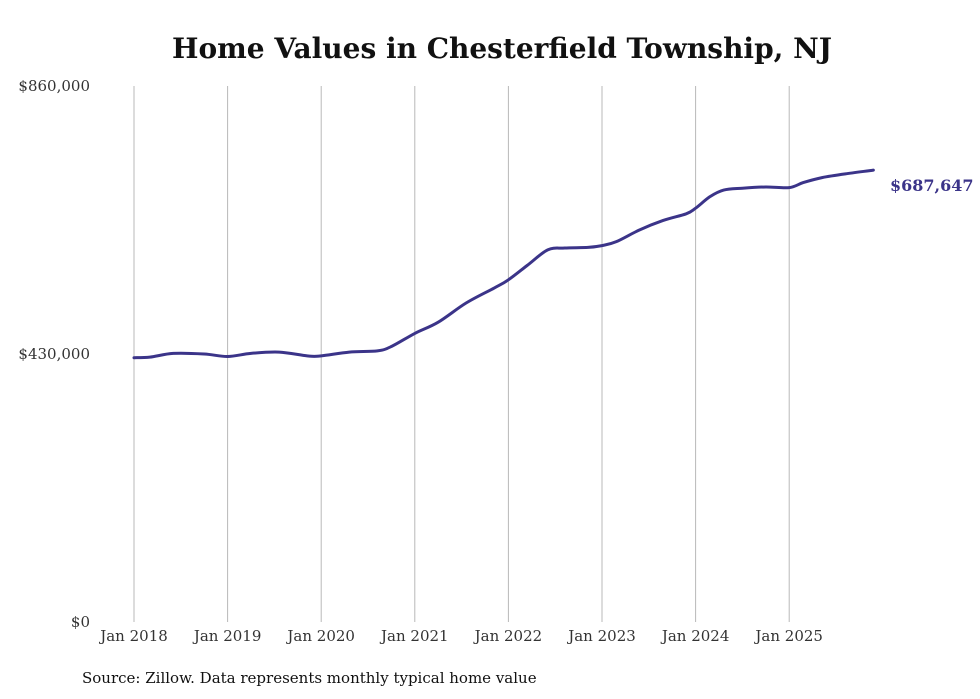 This screenshot has height=699, width=980. I want to click on x-tick-label: Jan 2023, so click(601, 636).